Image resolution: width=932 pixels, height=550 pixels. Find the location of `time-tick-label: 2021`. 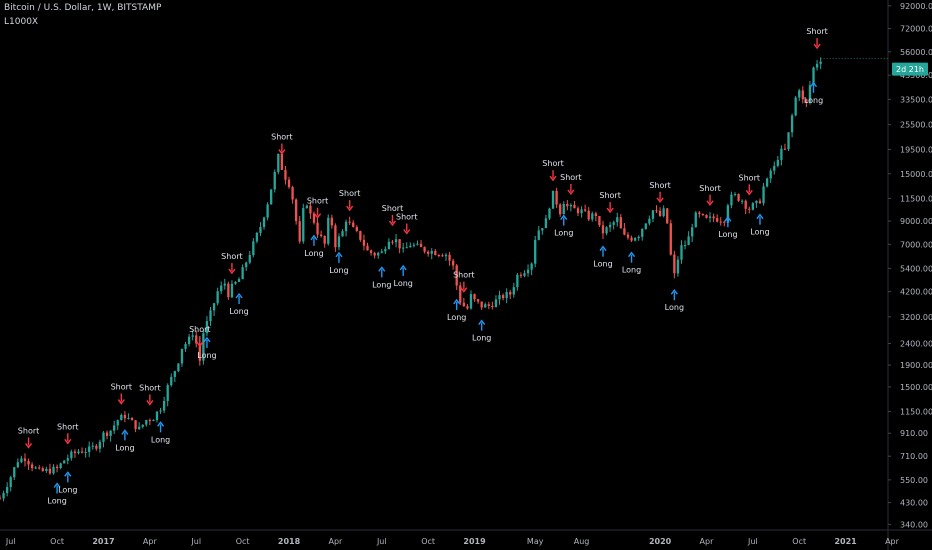

time-tick-label: 2021 is located at coordinates (845, 541).